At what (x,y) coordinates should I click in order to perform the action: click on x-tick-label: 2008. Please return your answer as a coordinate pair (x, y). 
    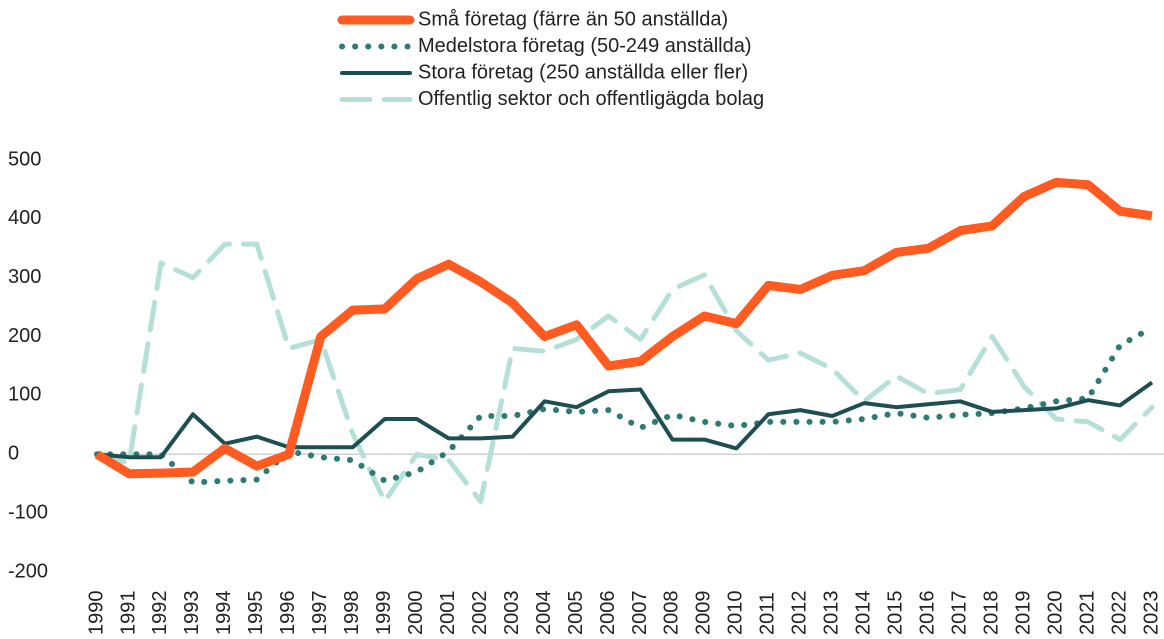
    Looking at the image, I should click on (672, 613).